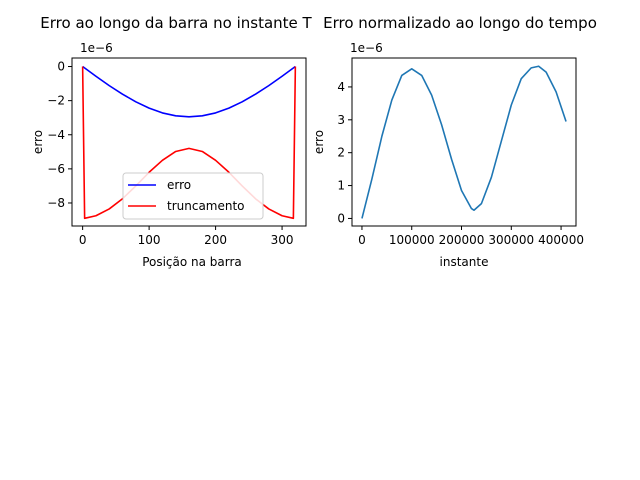 The image size is (640, 480). I want to click on x-axis-label: instante, so click(464, 262).